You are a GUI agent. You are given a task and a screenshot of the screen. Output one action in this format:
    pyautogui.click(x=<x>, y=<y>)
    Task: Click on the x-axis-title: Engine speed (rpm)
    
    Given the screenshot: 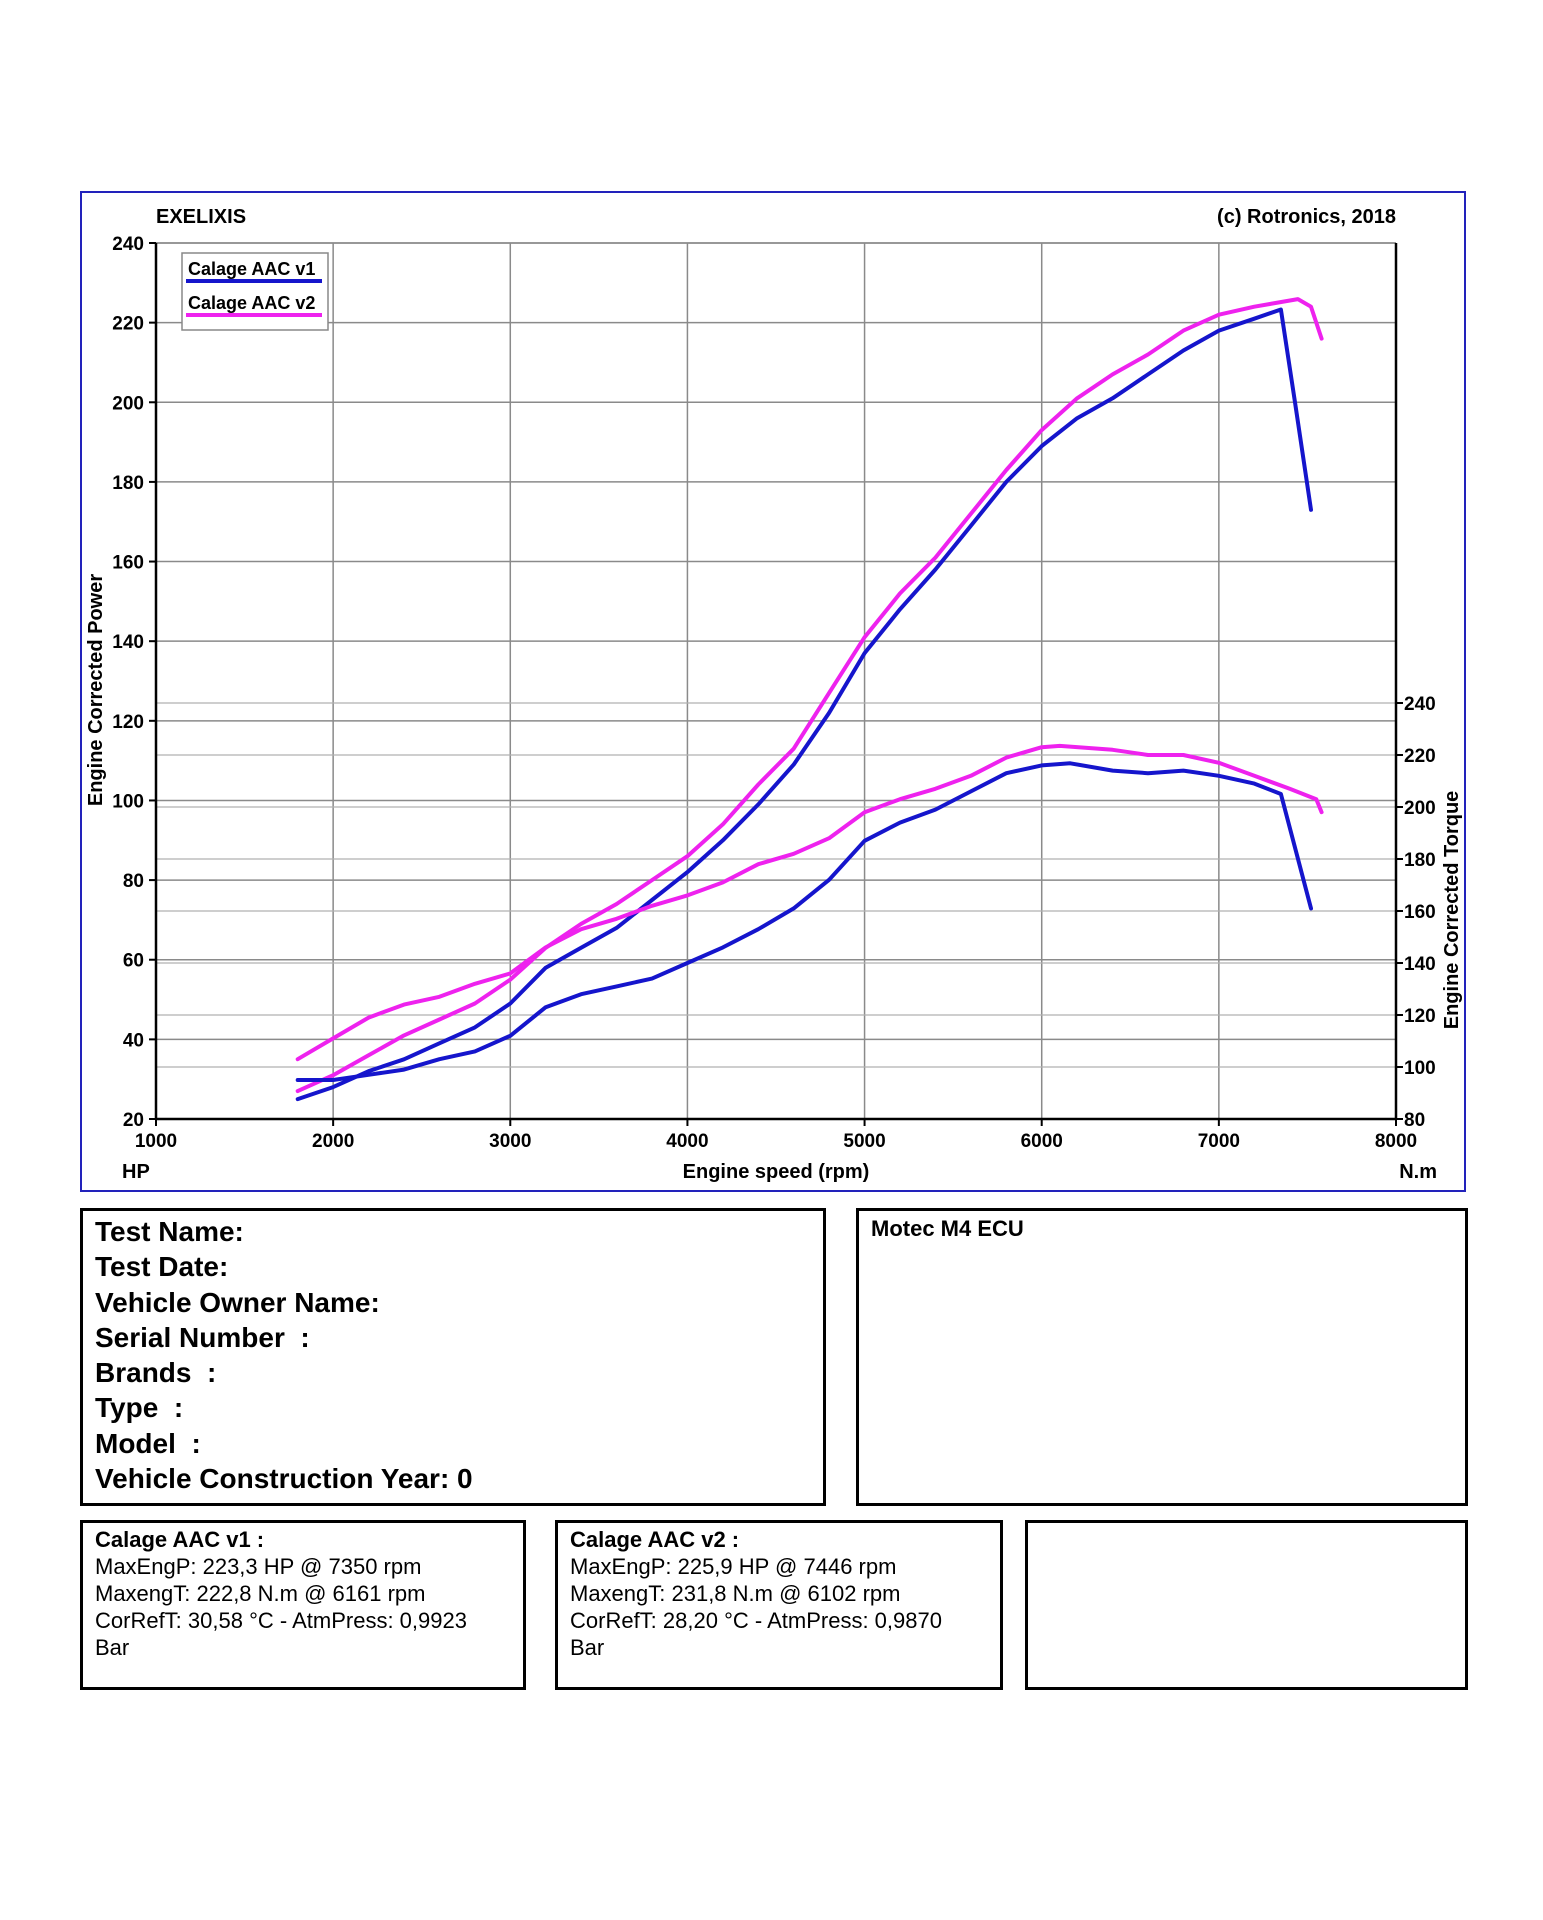 What is the action you would take?
    pyautogui.click(x=776, y=1172)
    